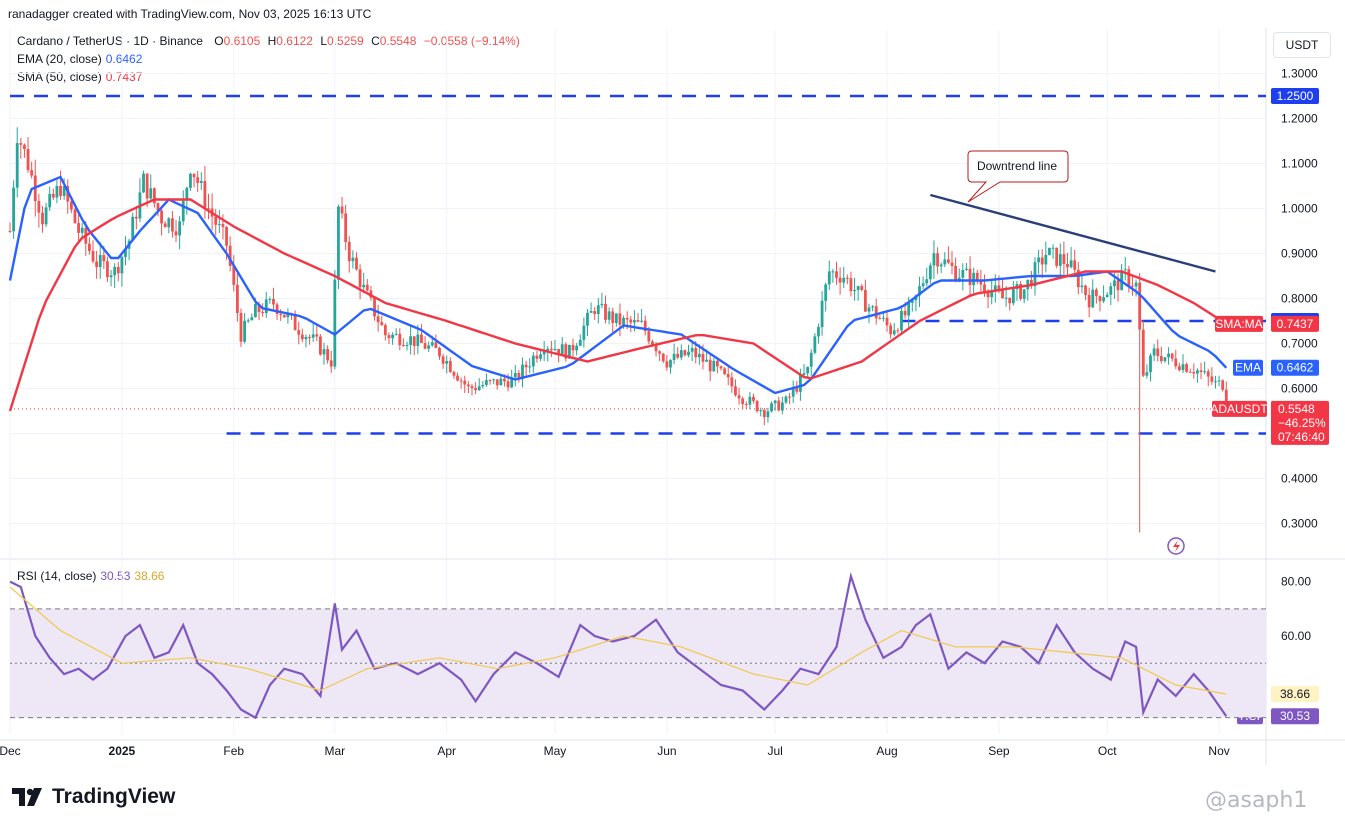  Describe the element at coordinates (59, 77) in the screenshot. I see `legend-sma-label: SMA (50, close)` at that location.